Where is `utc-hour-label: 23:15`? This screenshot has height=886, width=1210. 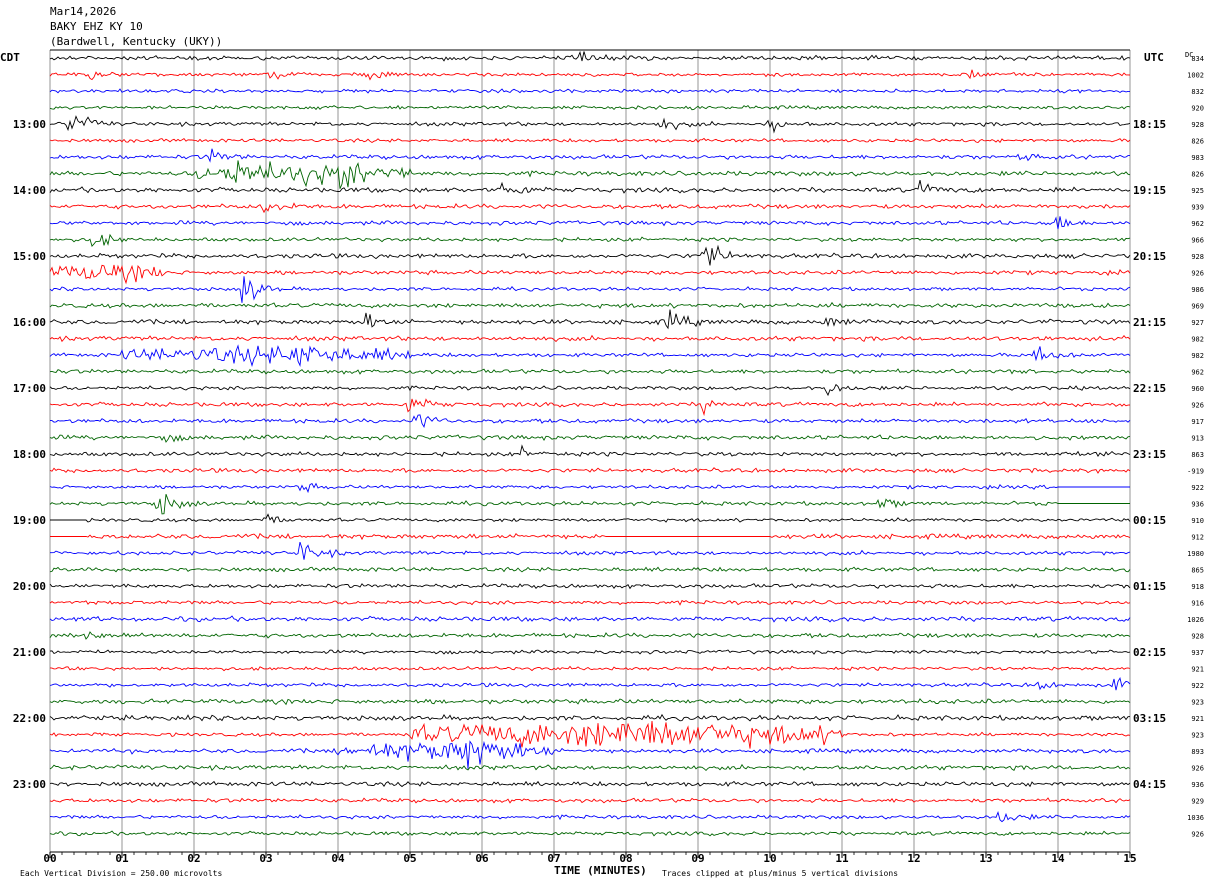 utc-hour-label: 23:15 is located at coordinates (1149, 454).